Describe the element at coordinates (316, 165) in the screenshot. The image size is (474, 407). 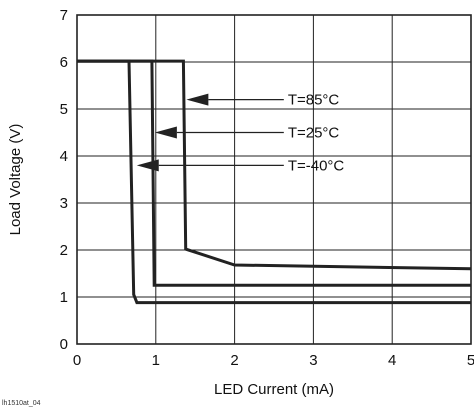
I see `annotation-label-2: T=-40°C` at that location.